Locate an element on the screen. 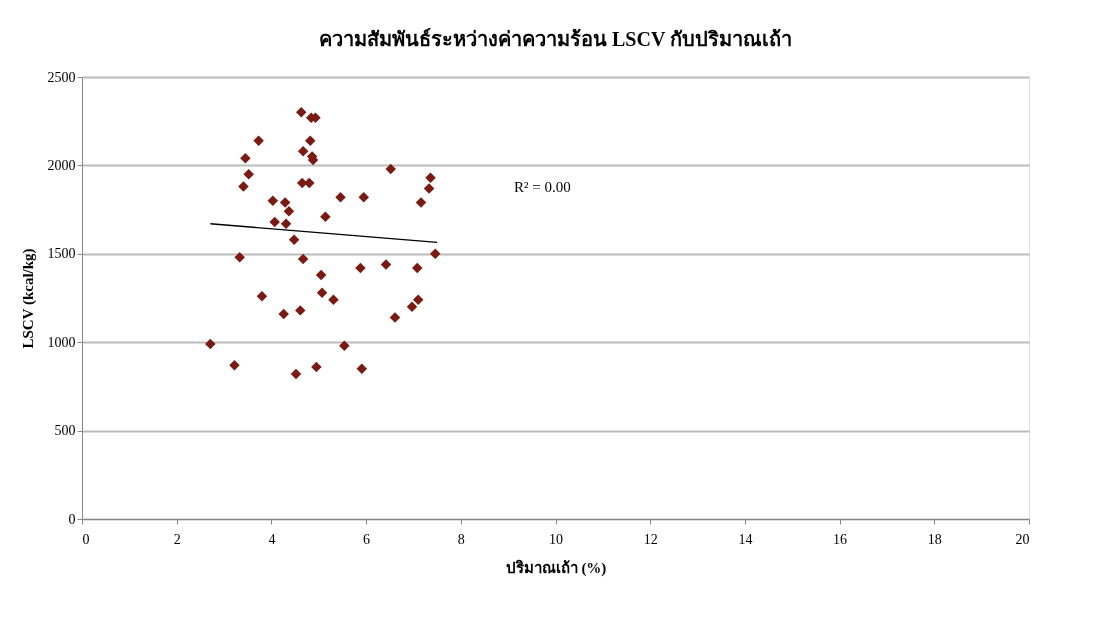 This screenshot has width=1100, height=621. x-tick-label: 14 is located at coordinates (745, 539).